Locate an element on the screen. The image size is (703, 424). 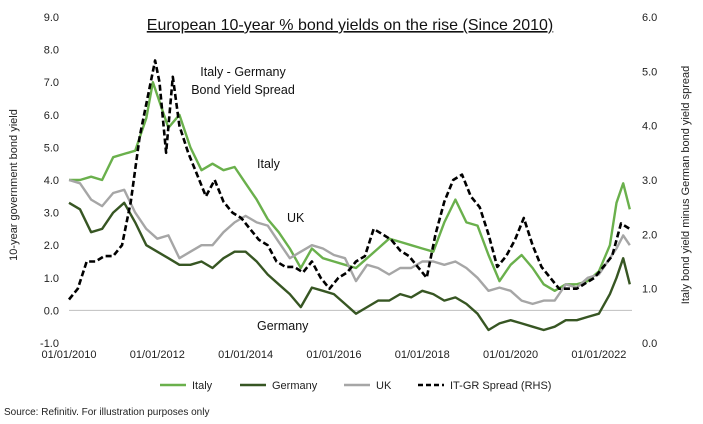
x-tick-label: 01/01/2016 is located at coordinates (333, 355).